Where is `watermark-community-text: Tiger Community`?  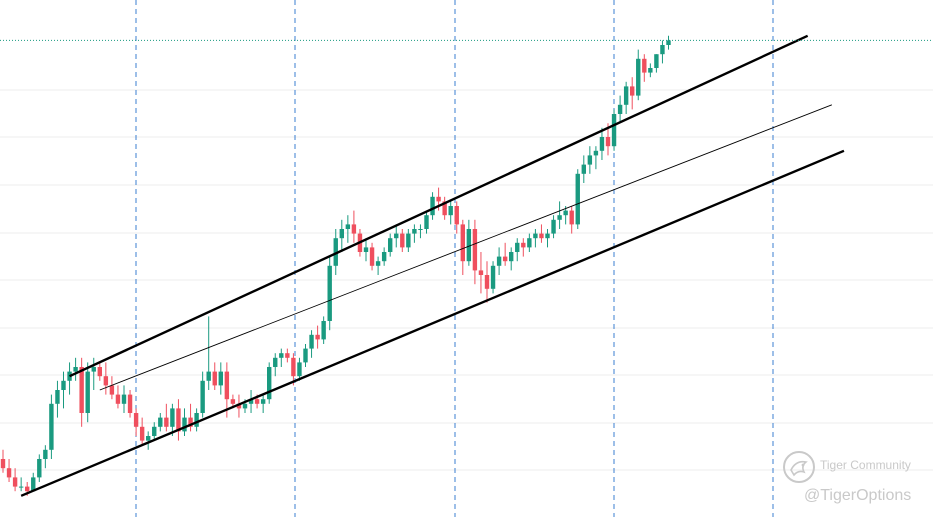 watermark-community-text: Tiger Community is located at coordinates (865, 465).